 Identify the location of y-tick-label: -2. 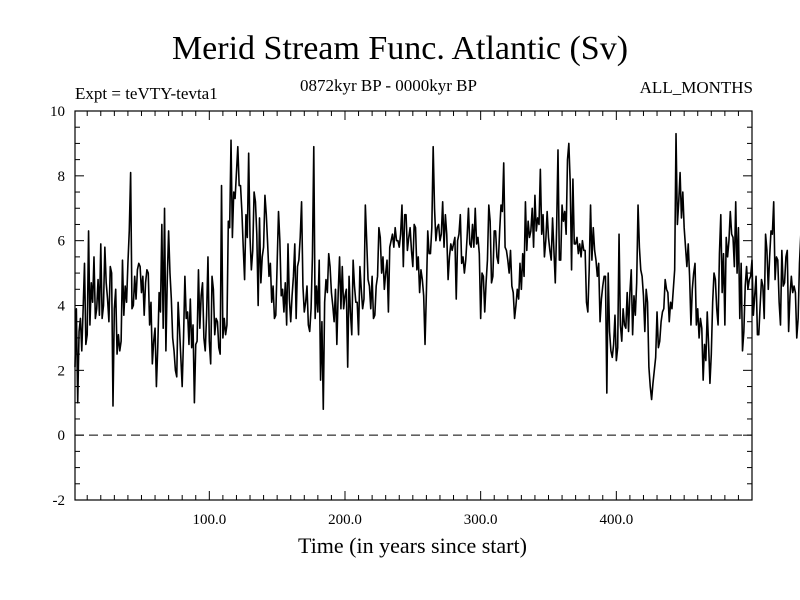
(59, 501).